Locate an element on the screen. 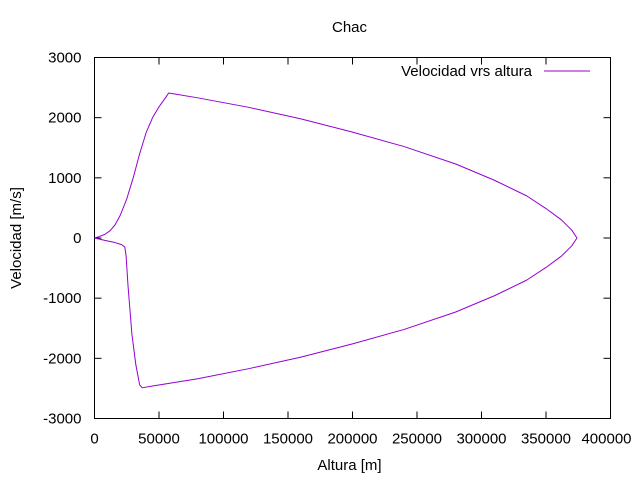  y-tick-label: 1000 is located at coordinates (64, 178).